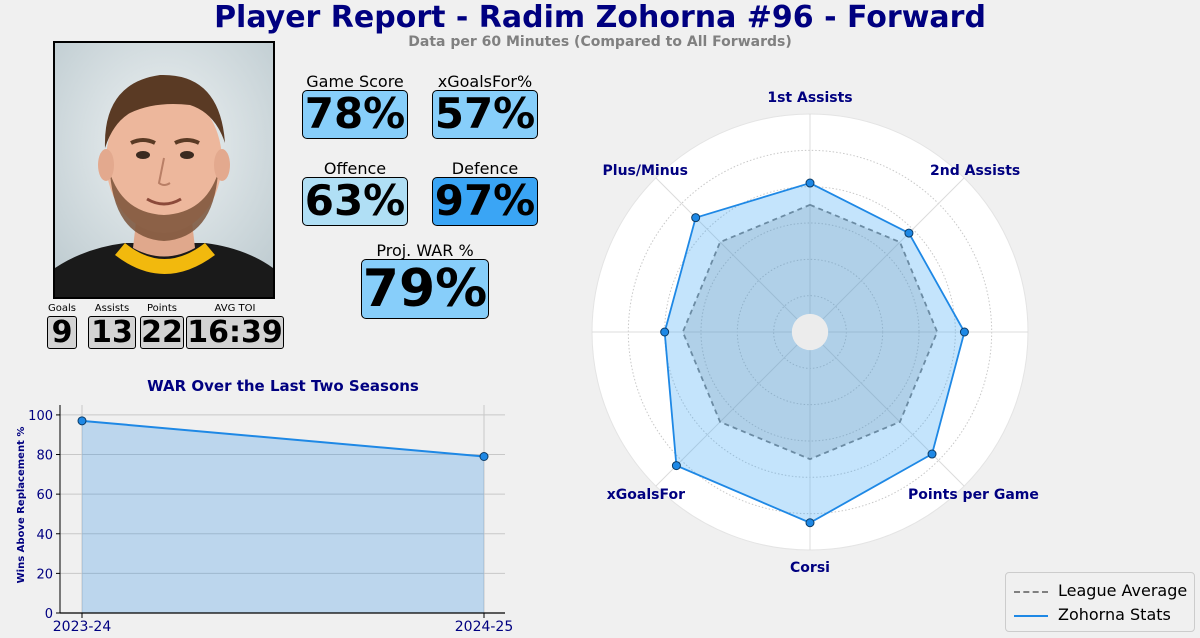  Describe the element at coordinates (1123, 590) in the screenshot. I see `legend-label: League Average` at that location.